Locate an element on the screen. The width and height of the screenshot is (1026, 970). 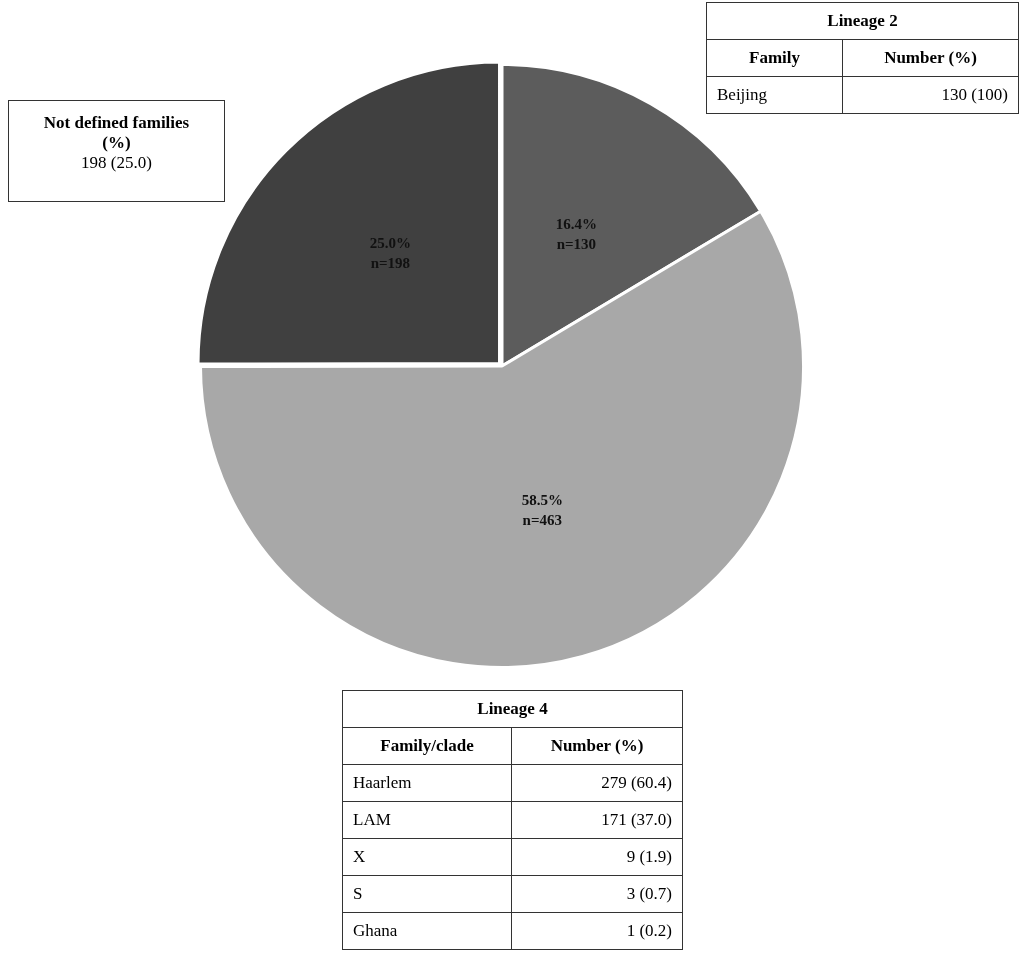
text: LAM is located at coordinates (427, 820).